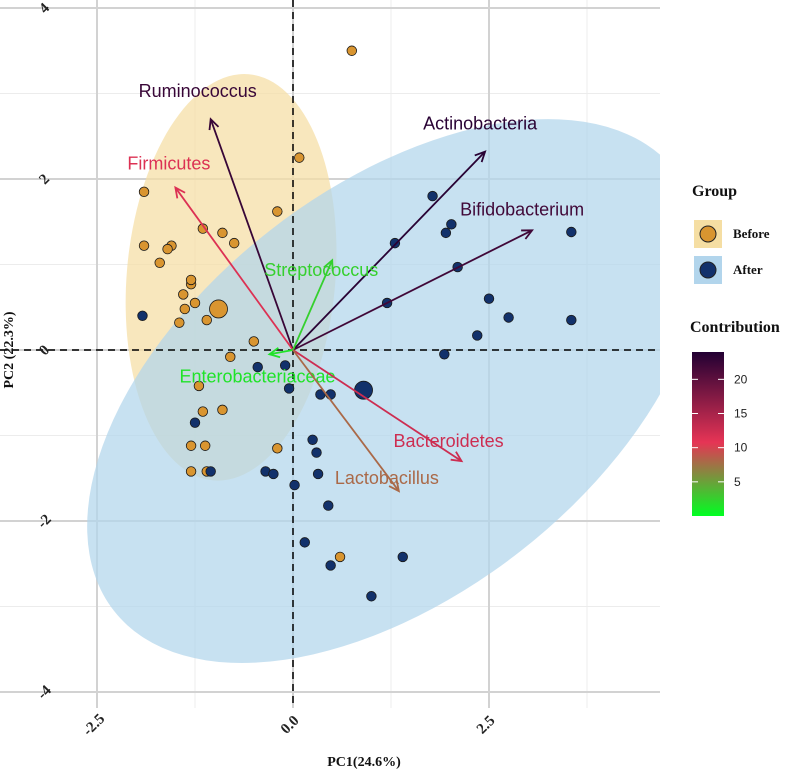 The height and width of the screenshot is (774, 797). Describe the element at coordinates (257, 376) in the screenshot. I see `arrow-label-enterobacteriaceae: Enterobacteriaceae` at that location.